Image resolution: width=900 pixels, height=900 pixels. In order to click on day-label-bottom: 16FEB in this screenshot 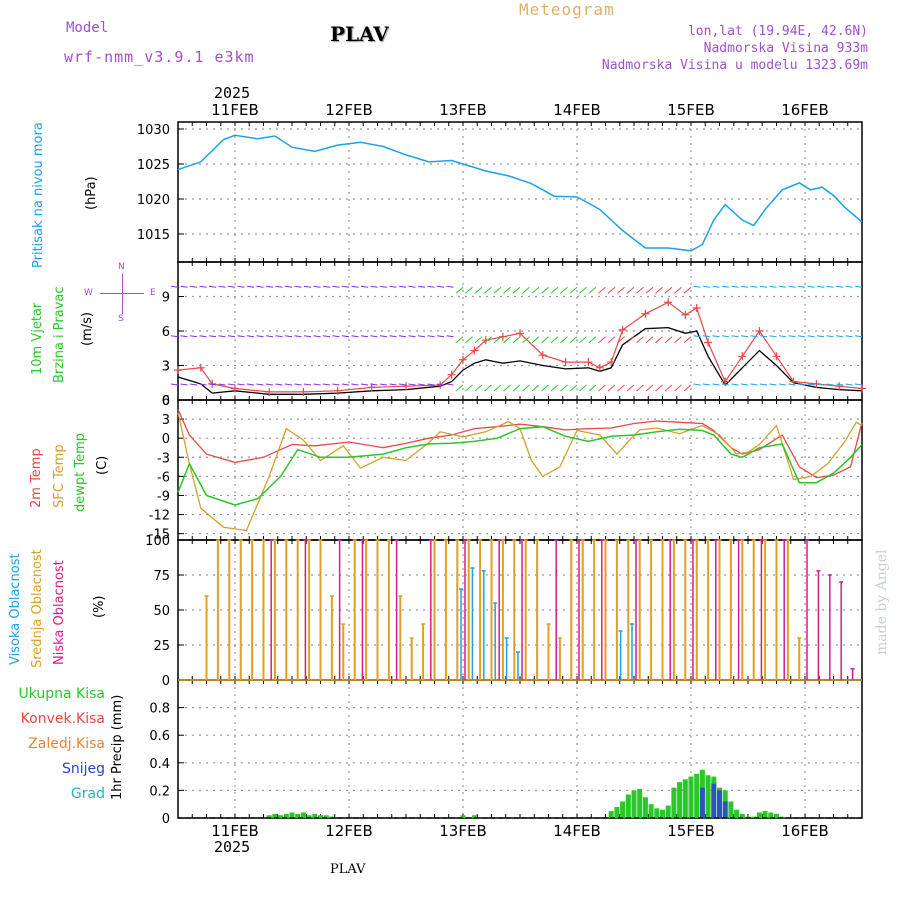, I will do `click(804, 831)`.